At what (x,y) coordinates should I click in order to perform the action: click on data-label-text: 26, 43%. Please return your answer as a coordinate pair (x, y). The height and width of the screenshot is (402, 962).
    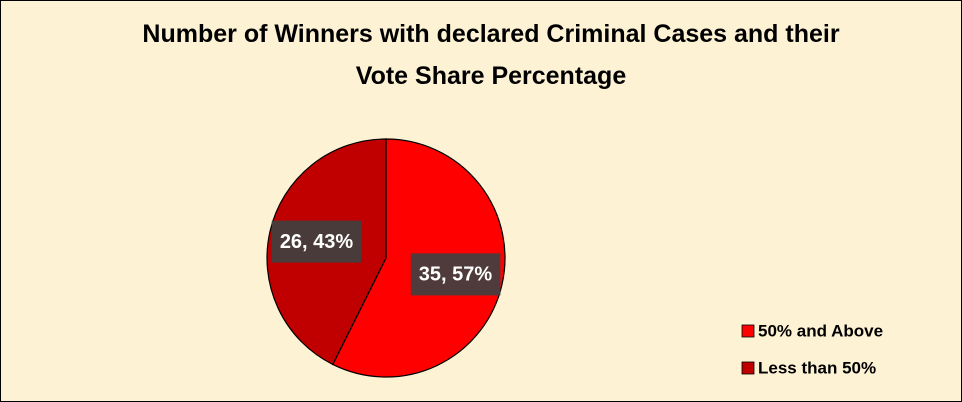
    Looking at the image, I should click on (317, 242).